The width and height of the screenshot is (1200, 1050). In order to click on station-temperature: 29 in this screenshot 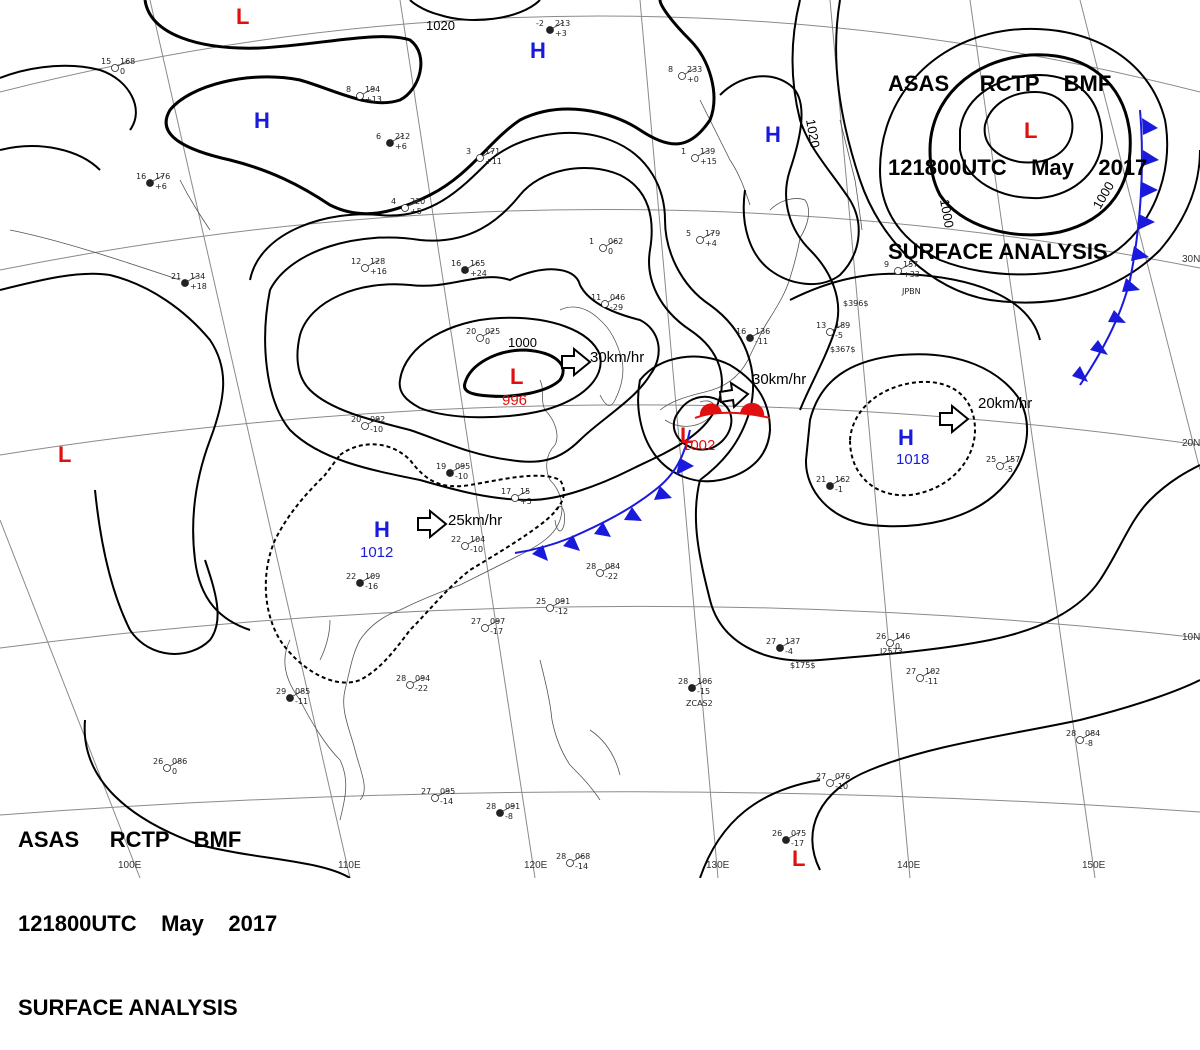, I will do `click(281, 691)`.